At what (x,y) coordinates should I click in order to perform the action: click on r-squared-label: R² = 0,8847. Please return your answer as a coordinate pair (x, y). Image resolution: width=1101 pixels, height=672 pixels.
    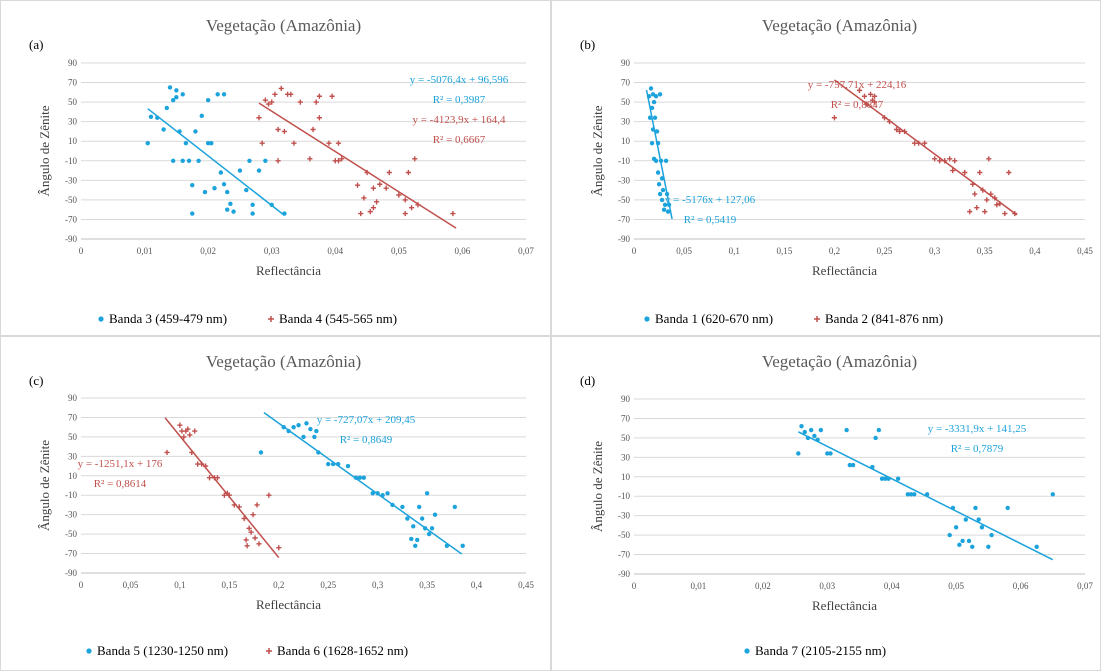
    Looking at the image, I should click on (857, 105).